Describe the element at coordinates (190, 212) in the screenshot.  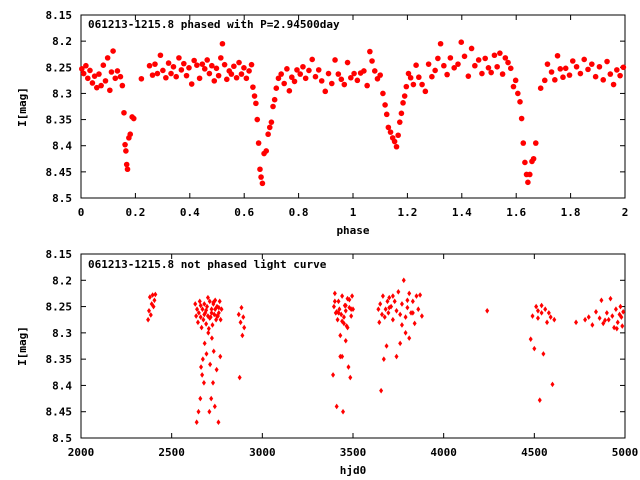
I see `x-tick-label: 0.4` at that location.